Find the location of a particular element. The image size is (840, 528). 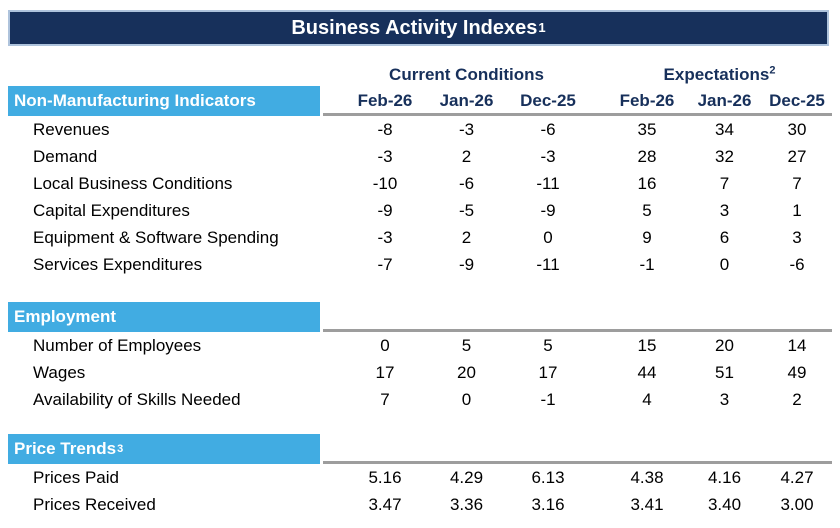

section-header-row-employment: Employment is located at coordinates (421, 317).